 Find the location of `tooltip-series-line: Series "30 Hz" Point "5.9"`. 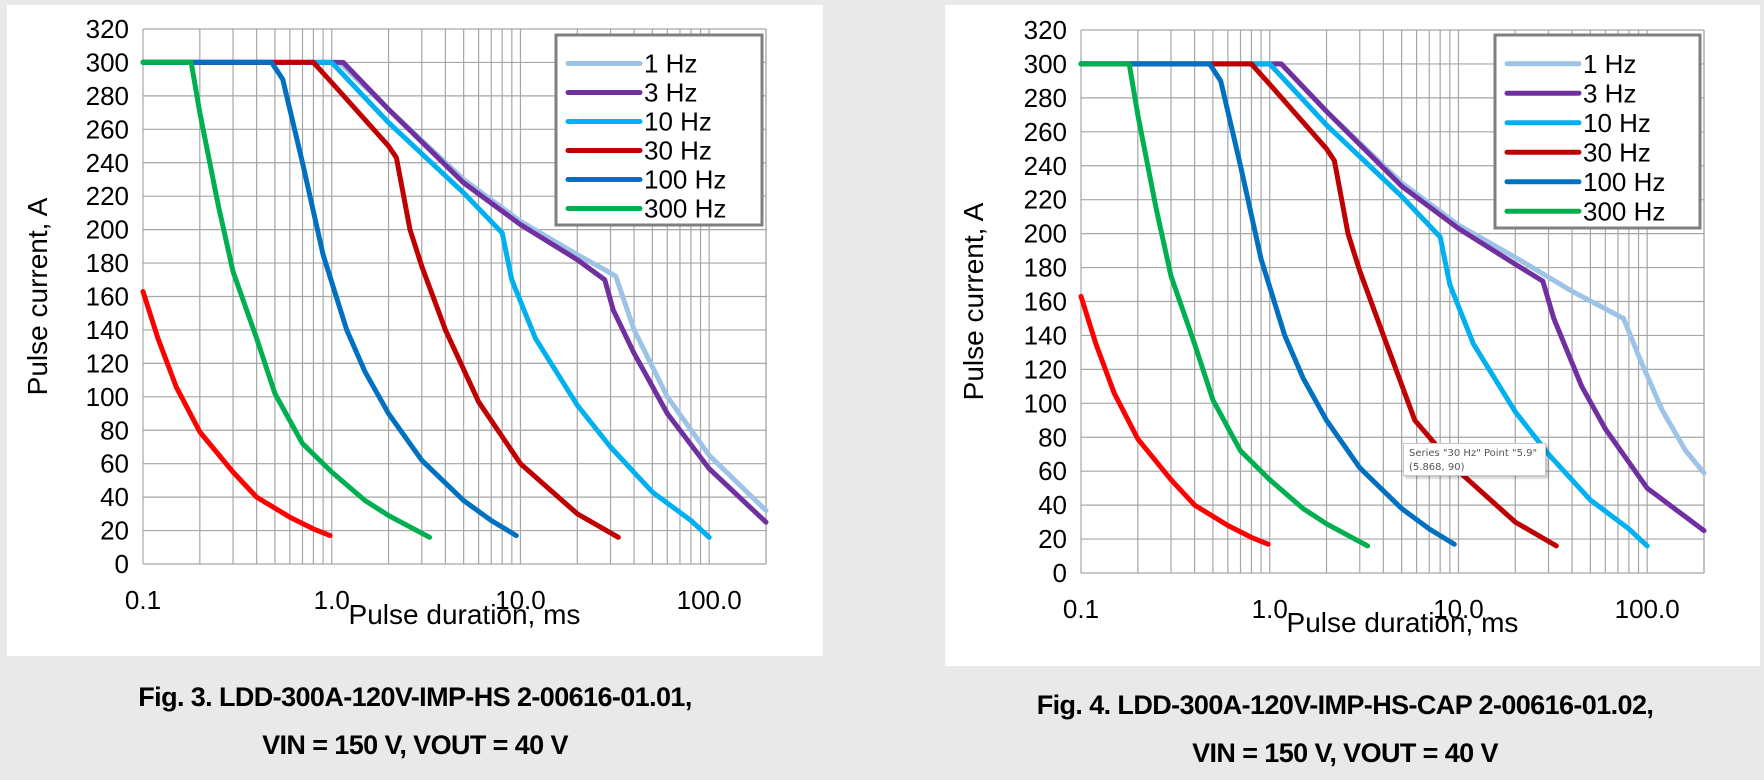

tooltip-series-line: Series "30 Hz" Point "5.9" is located at coordinates (1473, 453).